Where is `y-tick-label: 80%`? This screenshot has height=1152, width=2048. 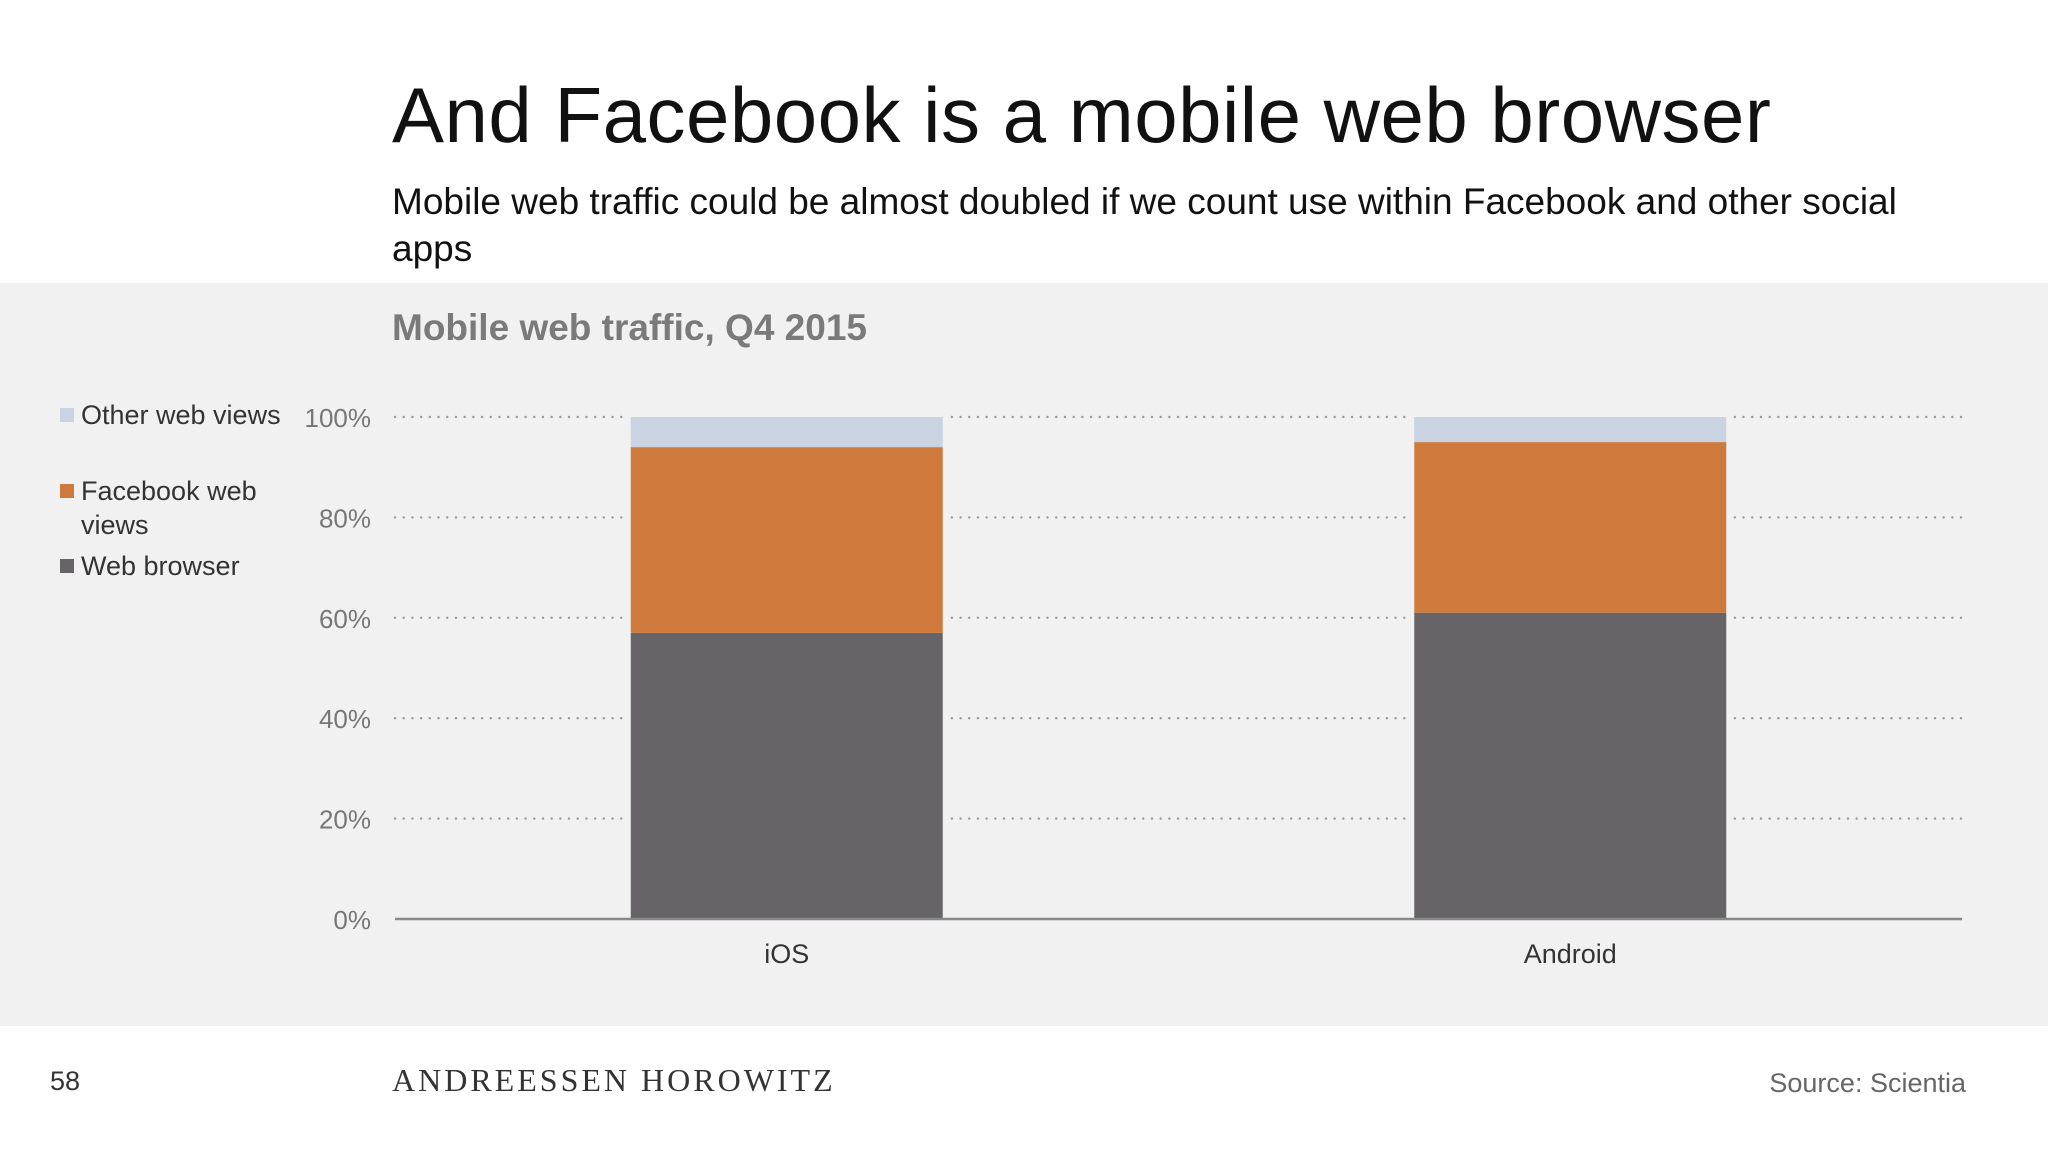 y-tick-label: 80% is located at coordinates (345, 518).